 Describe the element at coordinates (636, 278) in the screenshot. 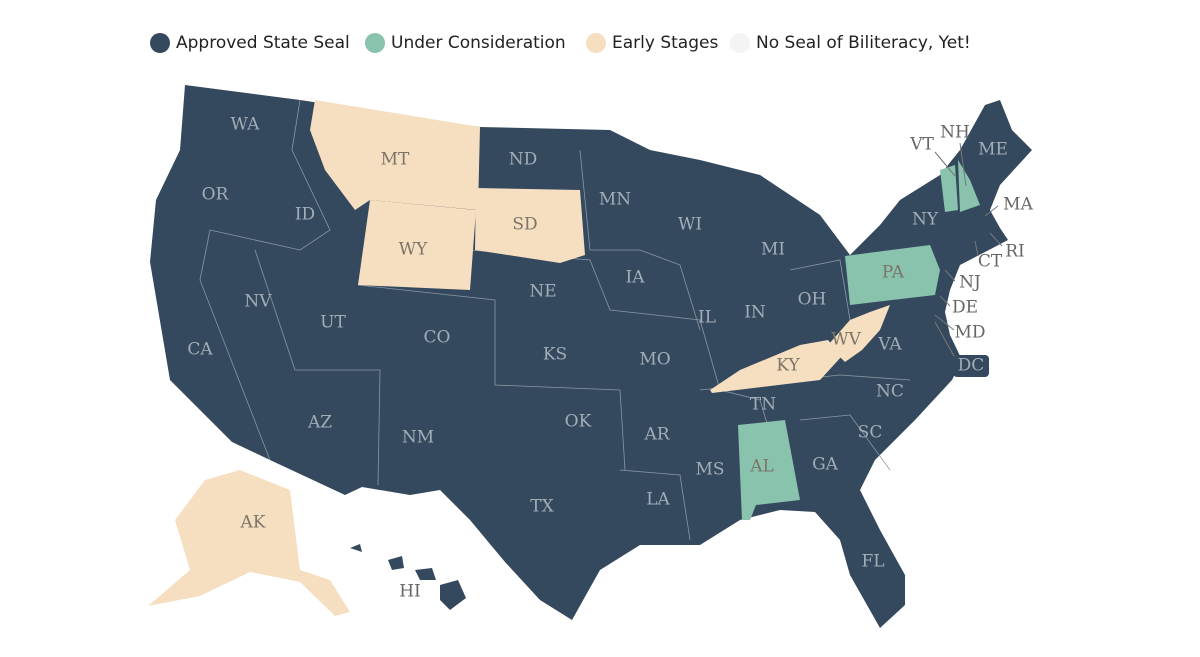

I see `state-label: IA` at that location.